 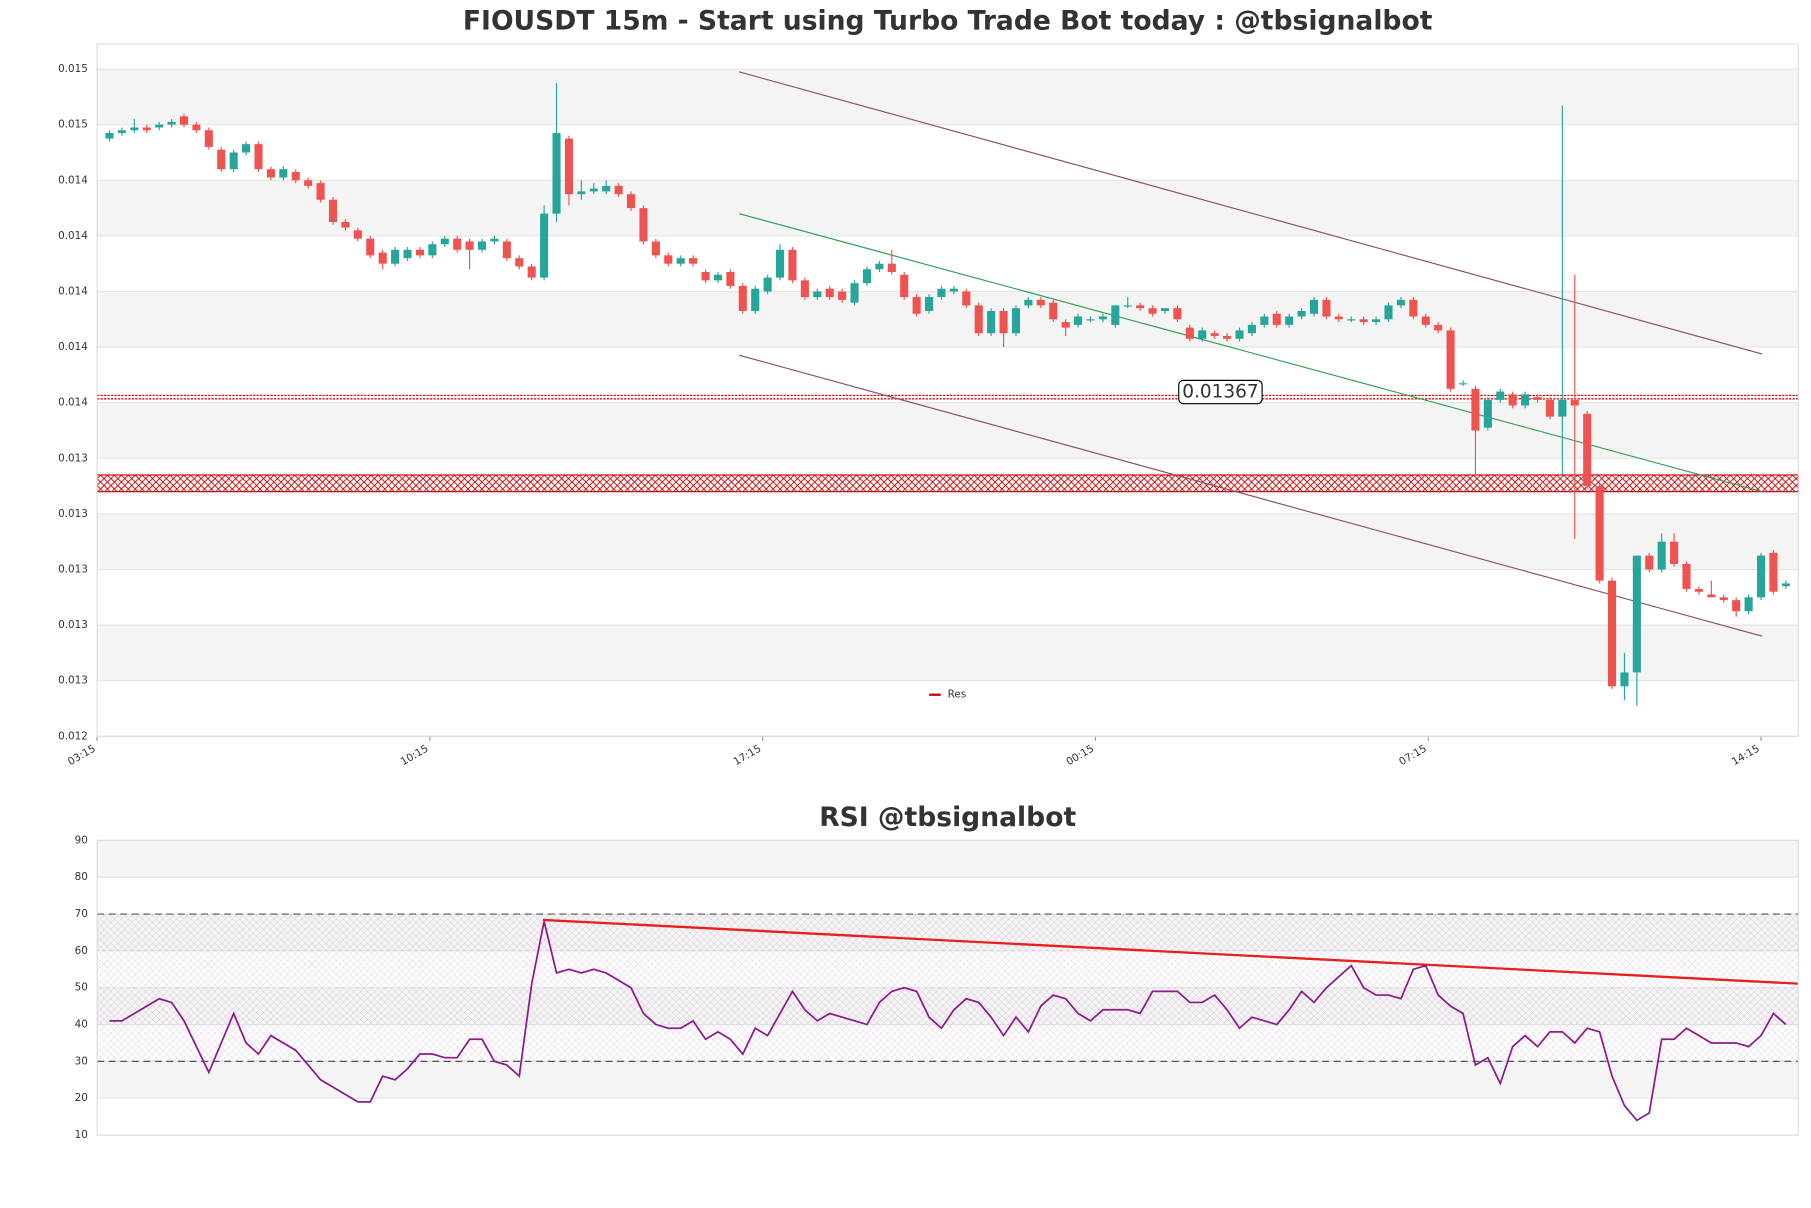 What do you see at coordinates (81, 1061) in the screenshot?
I see `y-tick-label: 30` at bounding box center [81, 1061].